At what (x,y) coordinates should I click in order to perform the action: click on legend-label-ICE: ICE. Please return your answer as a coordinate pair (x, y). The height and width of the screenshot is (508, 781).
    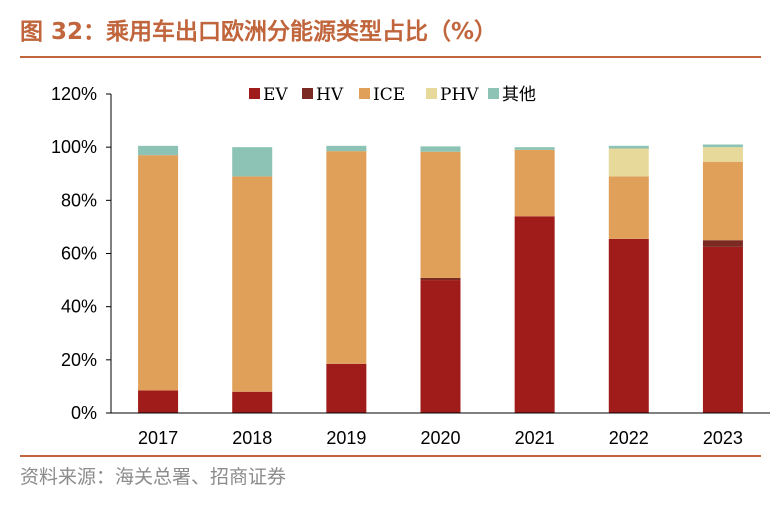
    Looking at the image, I should click on (389, 95).